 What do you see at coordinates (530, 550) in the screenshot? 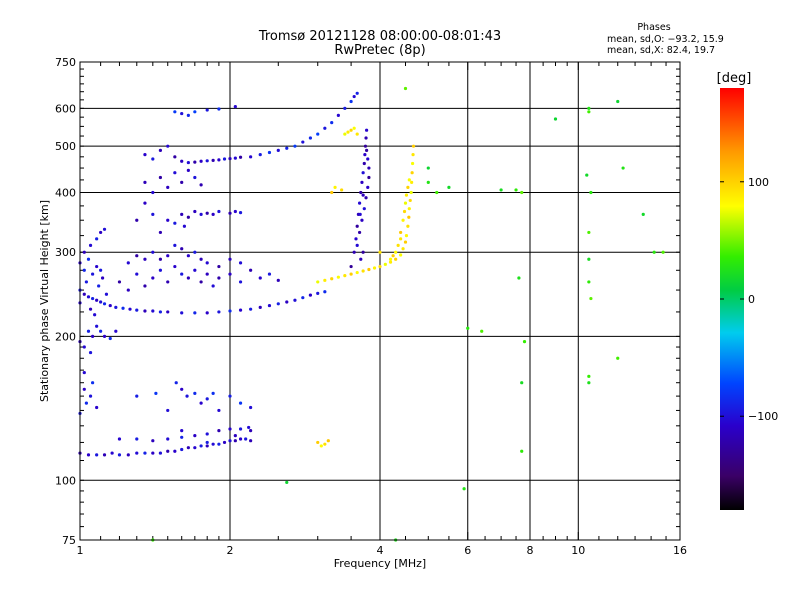
I see `x-tick-label: 8` at bounding box center [530, 550].